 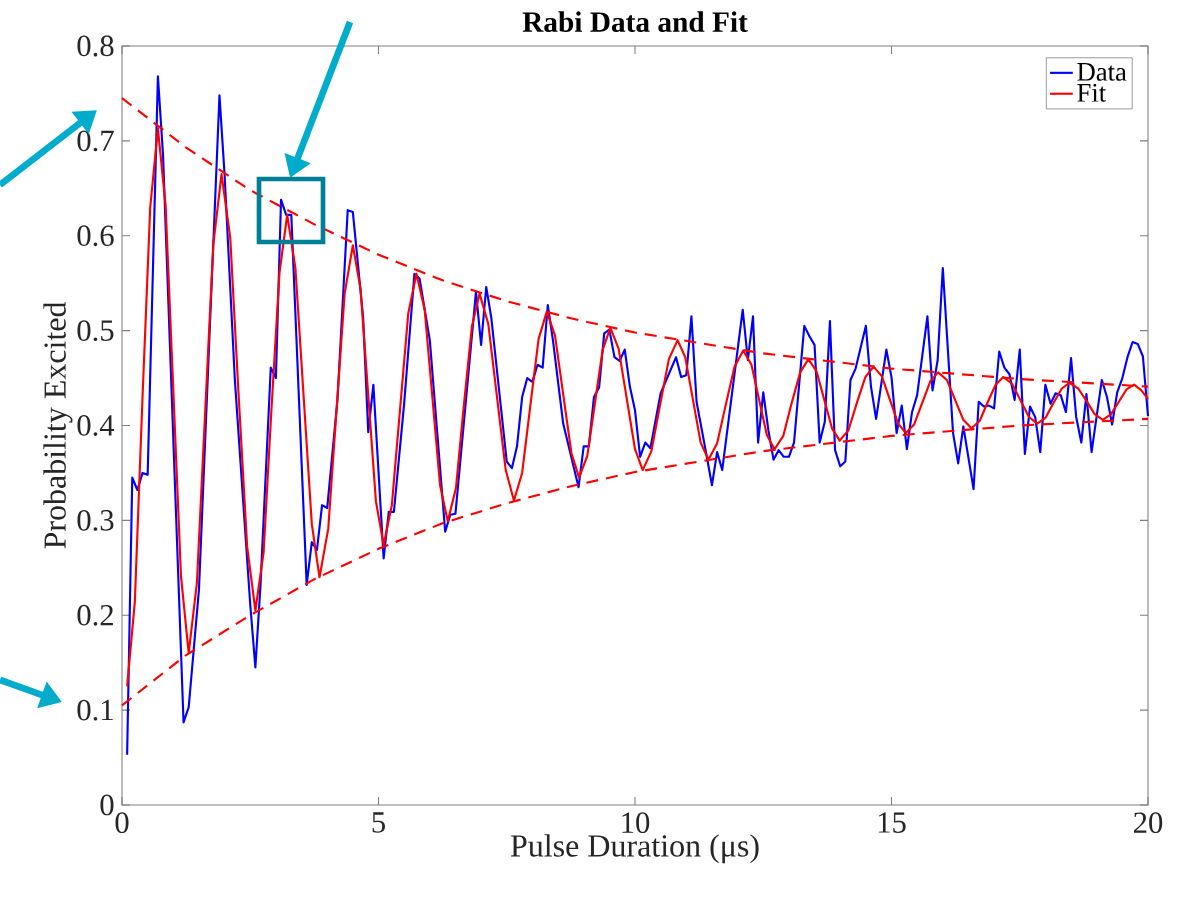 I want to click on y-tick-label: 0.7, so click(x=95, y=141).